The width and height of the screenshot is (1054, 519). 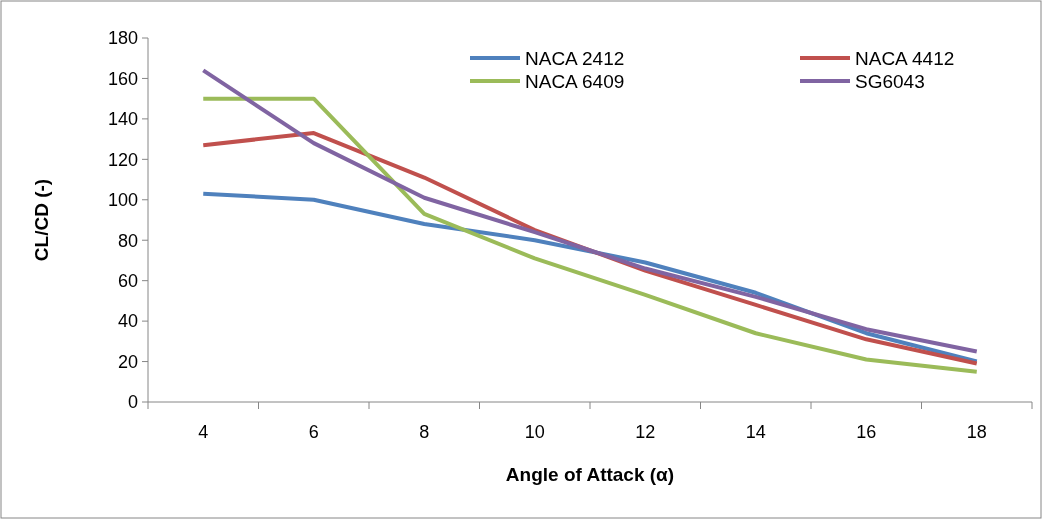 What do you see at coordinates (122, 200) in the screenshot?
I see `y-tick-label: 100` at bounding box center [122, 200].